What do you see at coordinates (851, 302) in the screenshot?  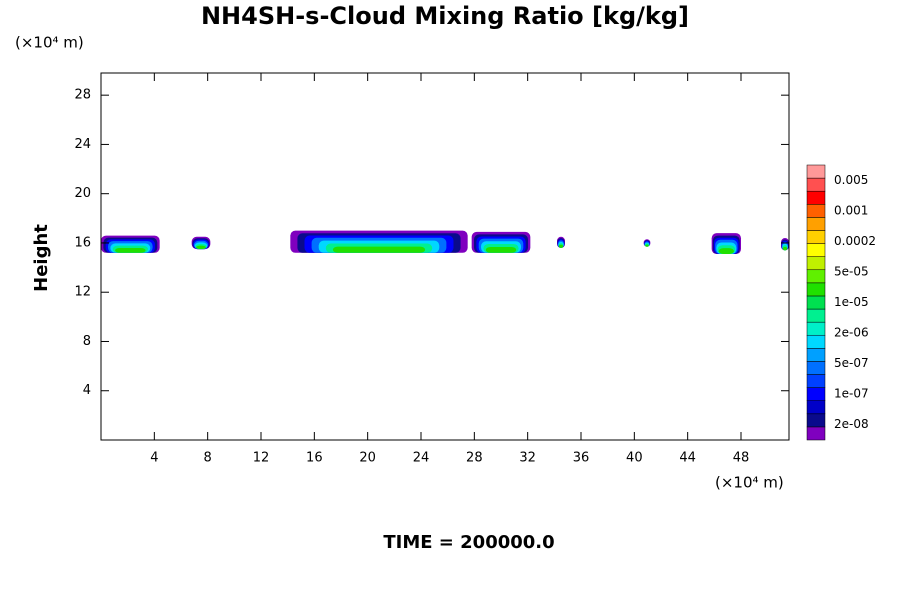 I see `colorbar-label: 1e-05` at bounding box center [851, 302].